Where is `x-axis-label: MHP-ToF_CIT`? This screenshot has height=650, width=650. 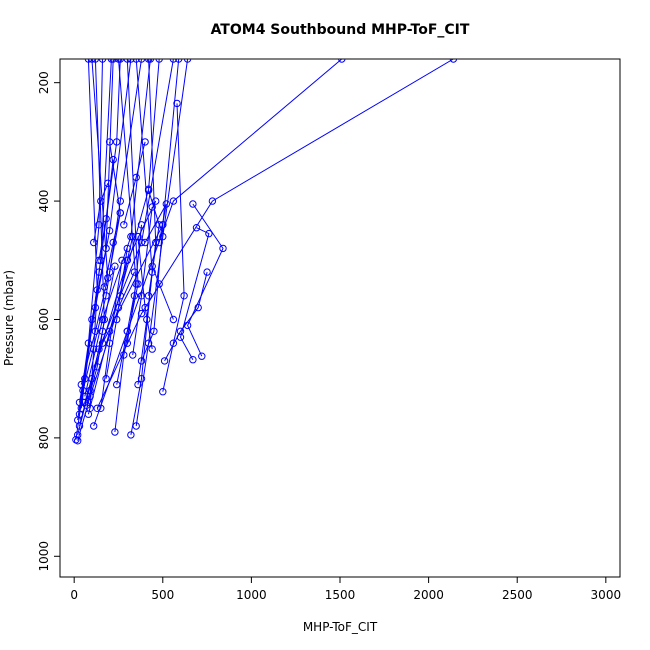 x-axis-label: MHP-ToF_CIT is located at coordinates (340, 627).